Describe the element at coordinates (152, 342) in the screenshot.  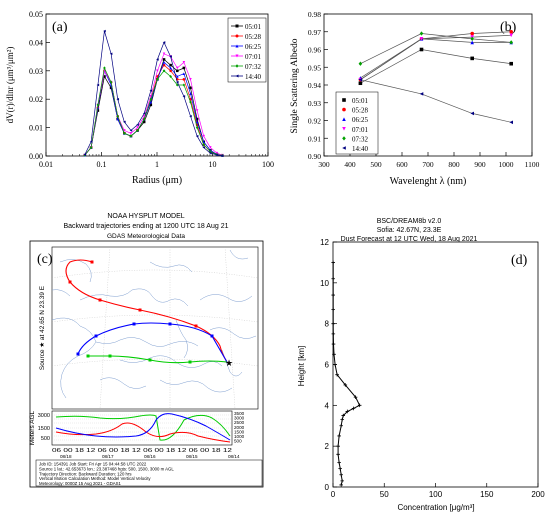
I see `trajectory-1500m` at that location.